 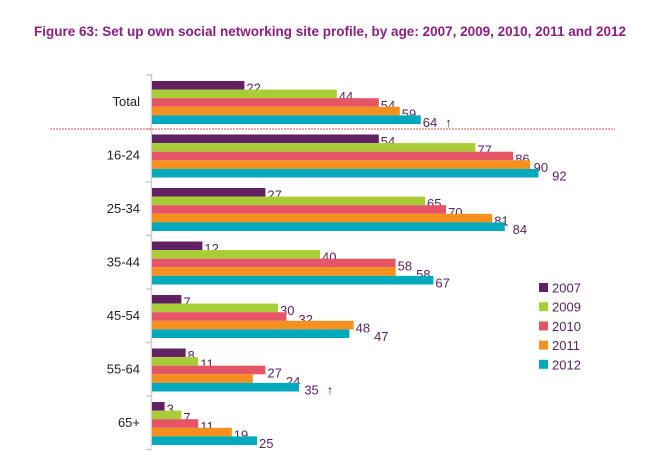 What do you see at coordinates (129, 422) in the screenshot?
I see `category-label: 65+` at bounding box center [129, 422].